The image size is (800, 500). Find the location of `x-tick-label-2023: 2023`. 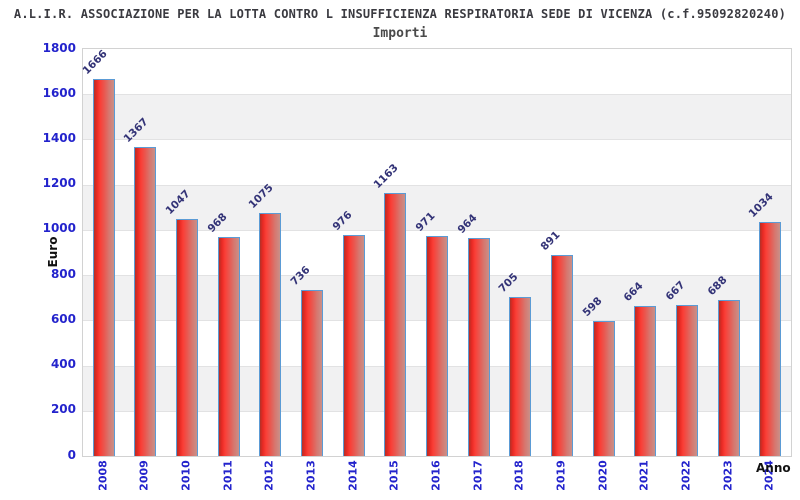

x-tick-label-2023: 2023 is located at coordinates (728, 475).